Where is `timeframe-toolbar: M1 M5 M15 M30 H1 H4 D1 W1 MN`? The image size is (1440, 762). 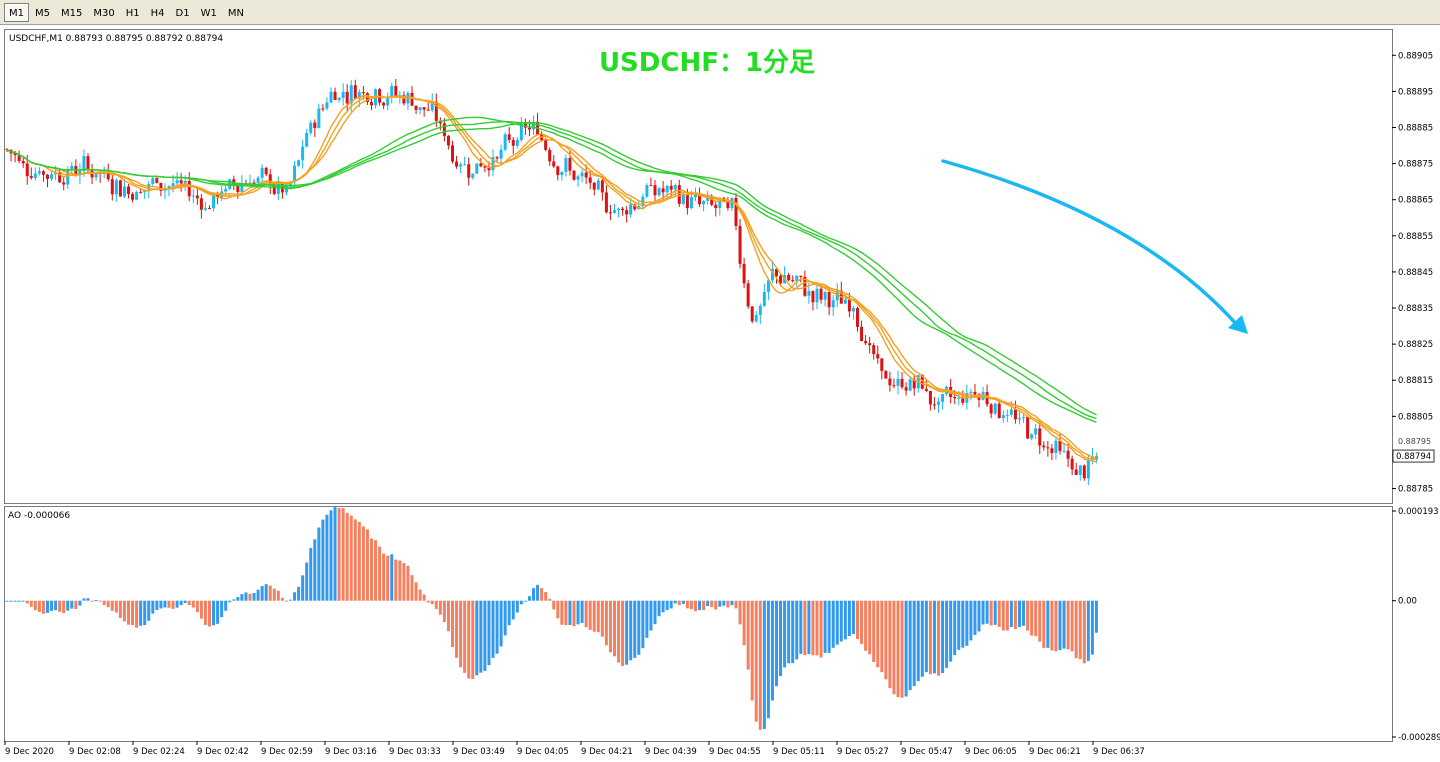 timeframe-toolbar: M1 M5 M15 M30 H1 H4 D1 W1 MN is located at coordinates (720, 12).